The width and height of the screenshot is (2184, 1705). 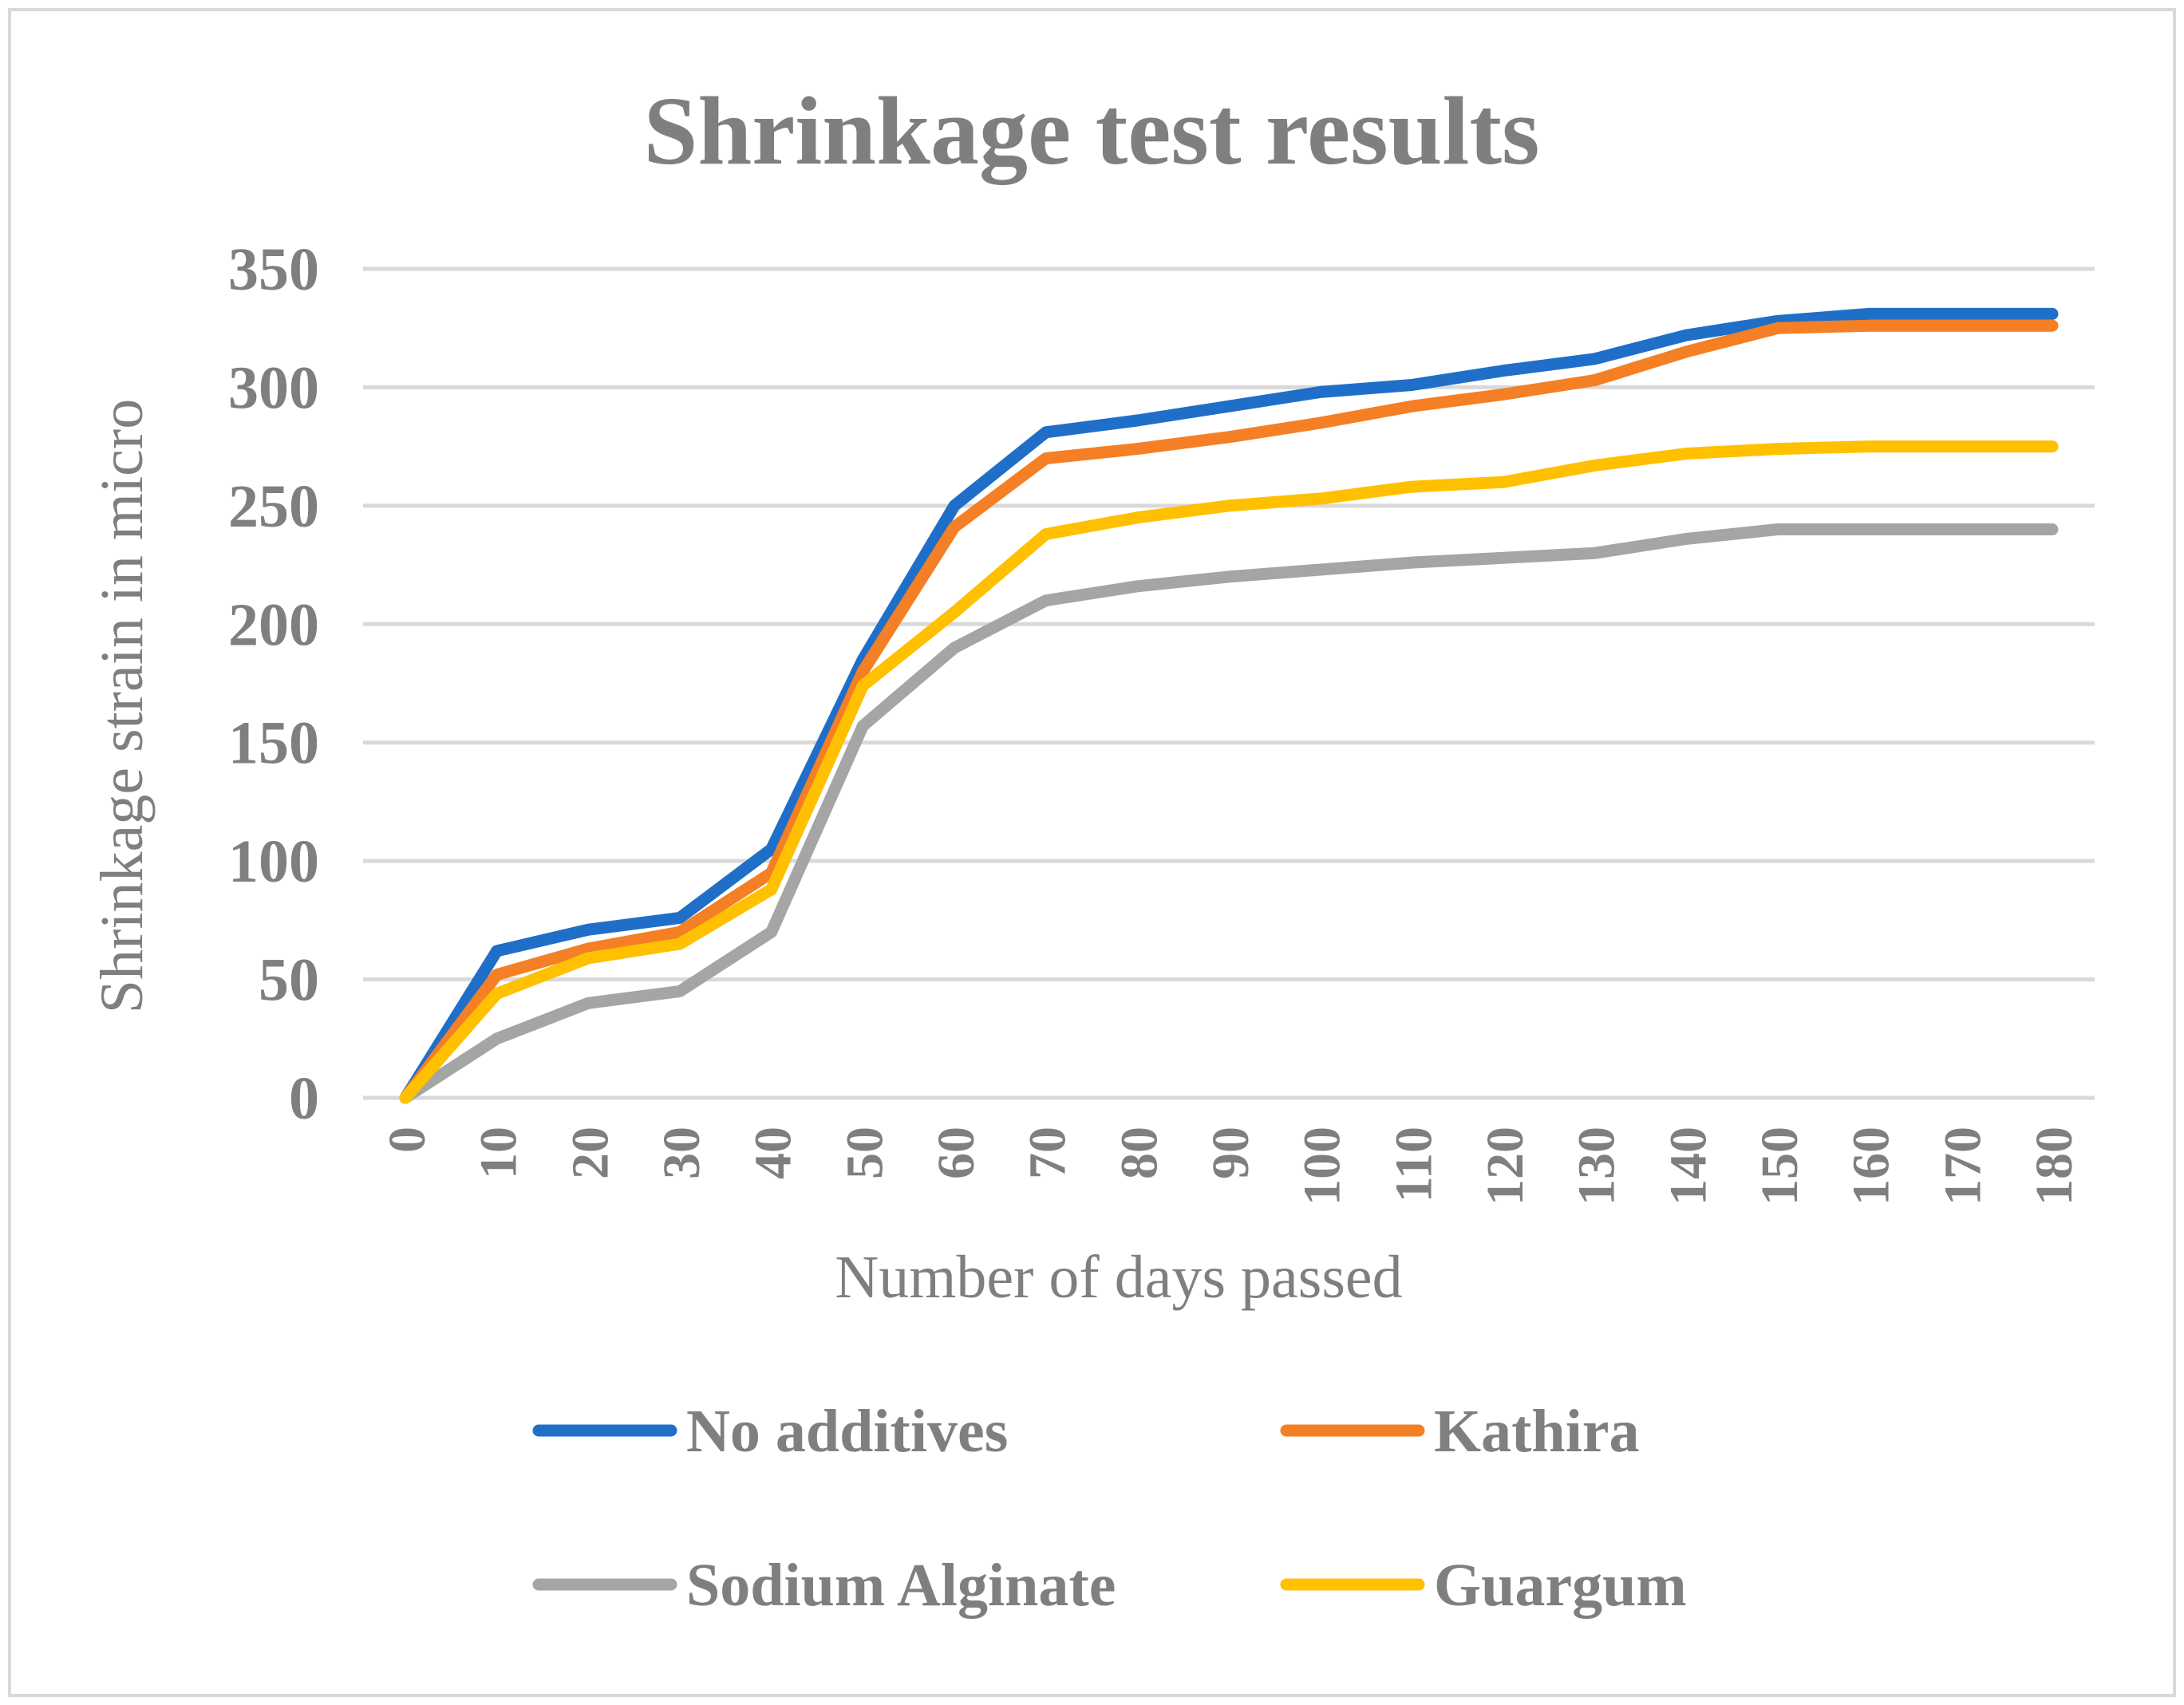 I want to click on y-tick-label: 300, so click(x=273, y=387).